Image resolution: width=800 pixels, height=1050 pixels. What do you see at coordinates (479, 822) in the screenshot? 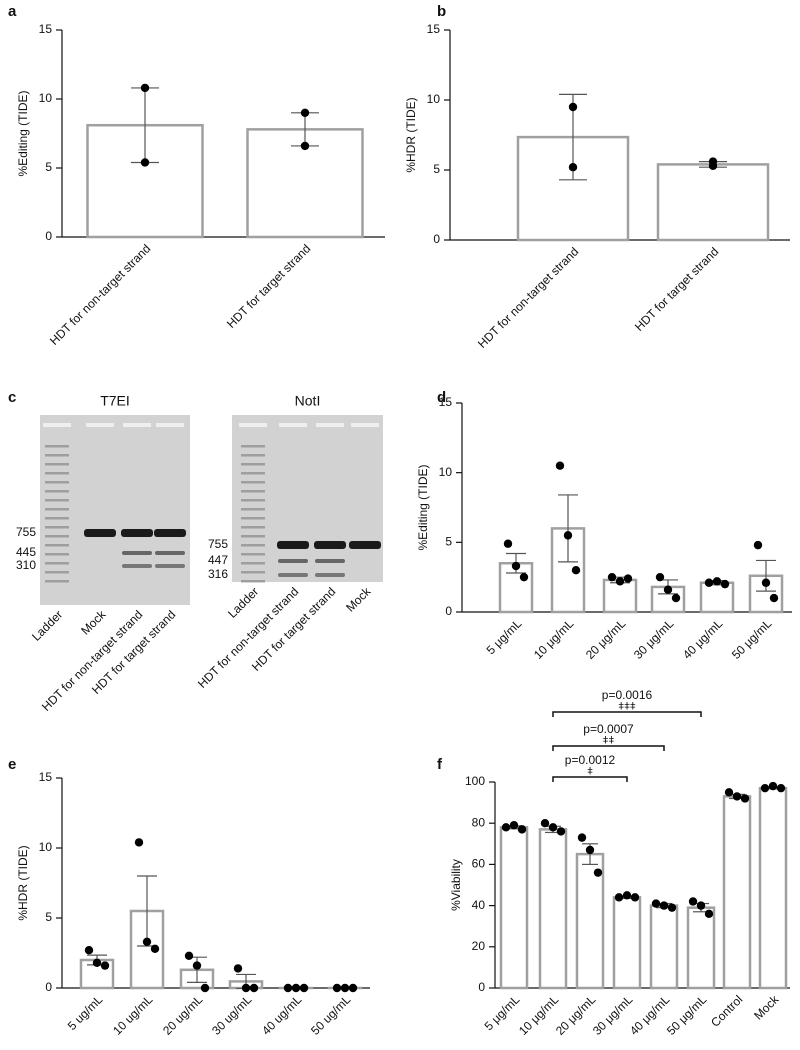
I see `y-tick-label: 80` at bounding box center [479, 822].